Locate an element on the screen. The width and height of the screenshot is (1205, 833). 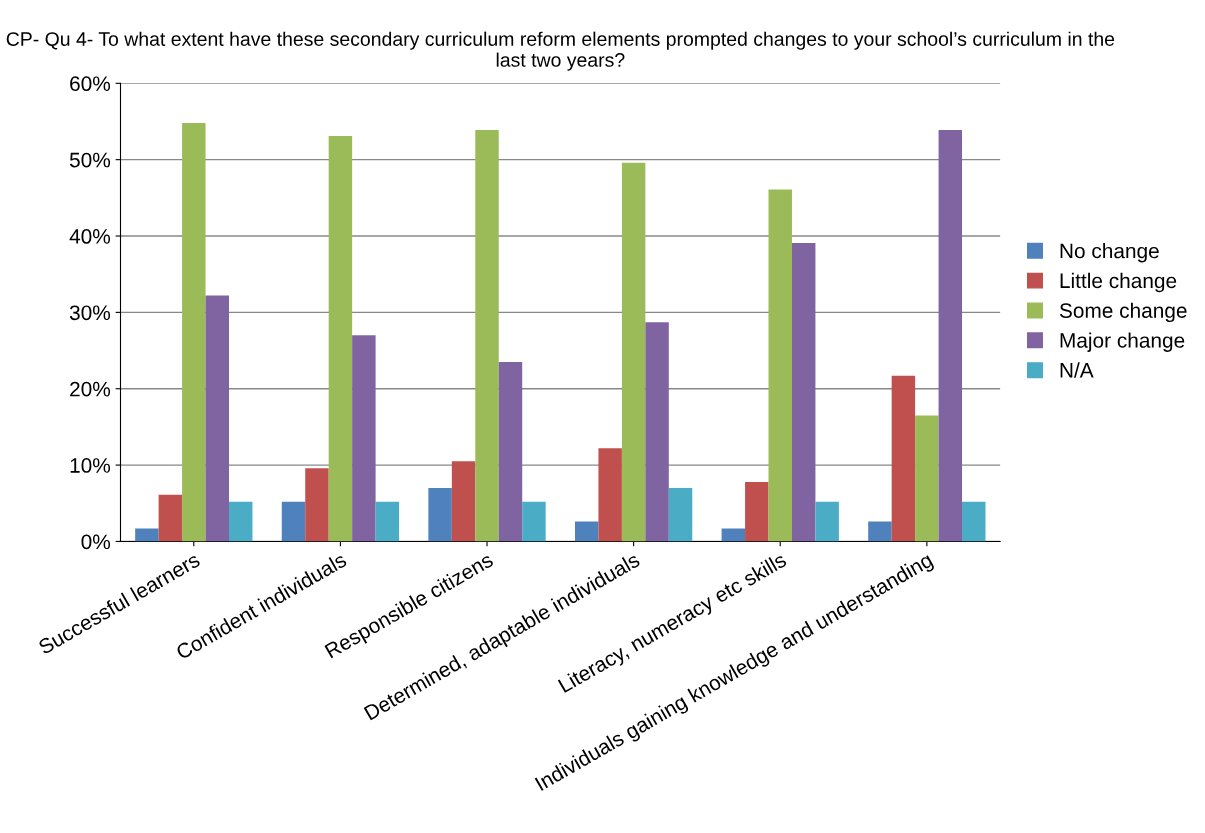
y-tick-label: 20% is located at coordinates (90, 389).